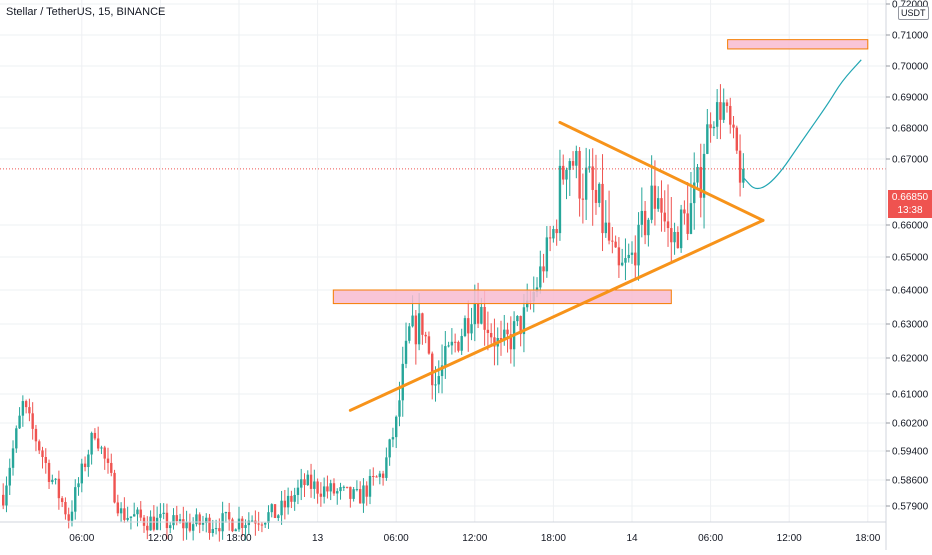 The image size is (932, 555). What do you see at coordinates (910, 395) in the screenshot?
I see `price-tick-label: 0.61000` at bounding box center [910, 395].